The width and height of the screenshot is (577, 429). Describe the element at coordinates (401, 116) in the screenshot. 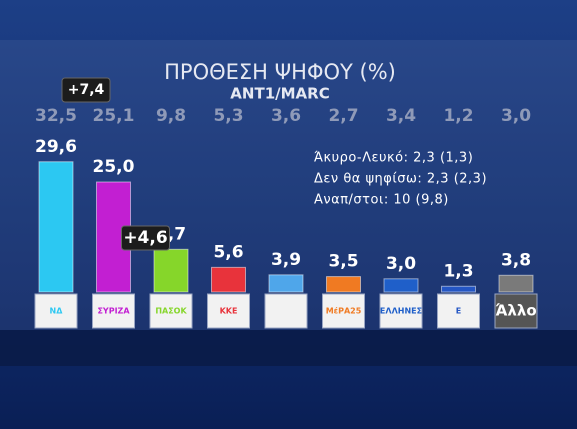

I see `previous-label: 3,4` at that location.